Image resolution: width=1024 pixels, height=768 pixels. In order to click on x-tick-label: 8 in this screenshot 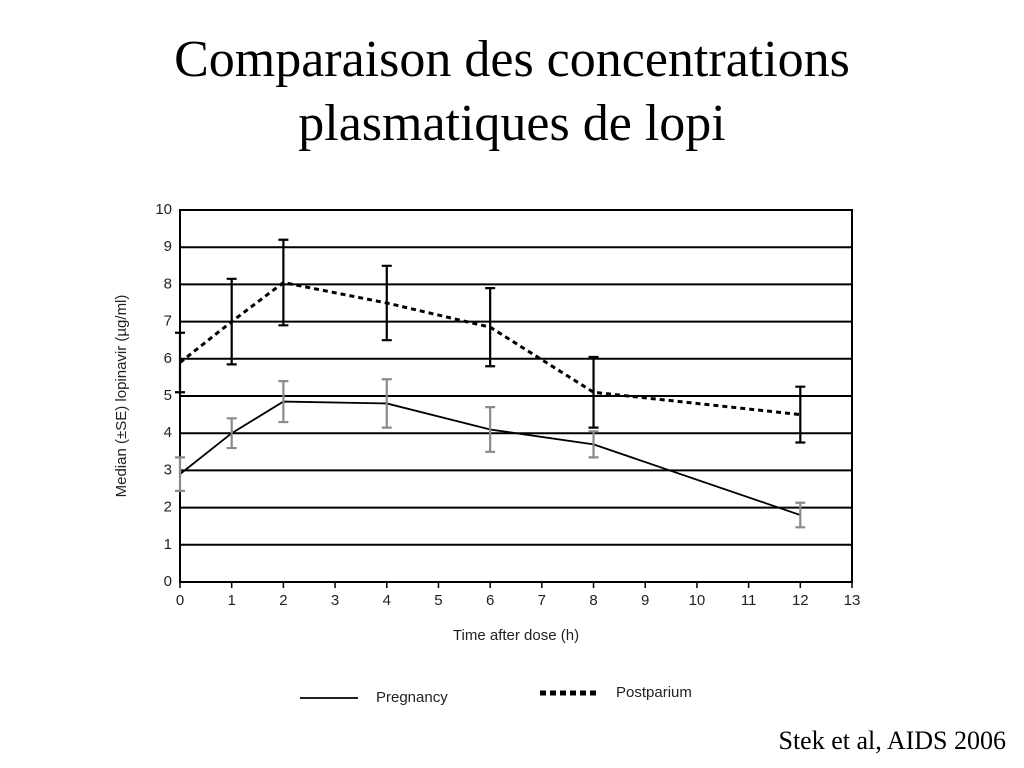, I will do `click(593, 600)`.